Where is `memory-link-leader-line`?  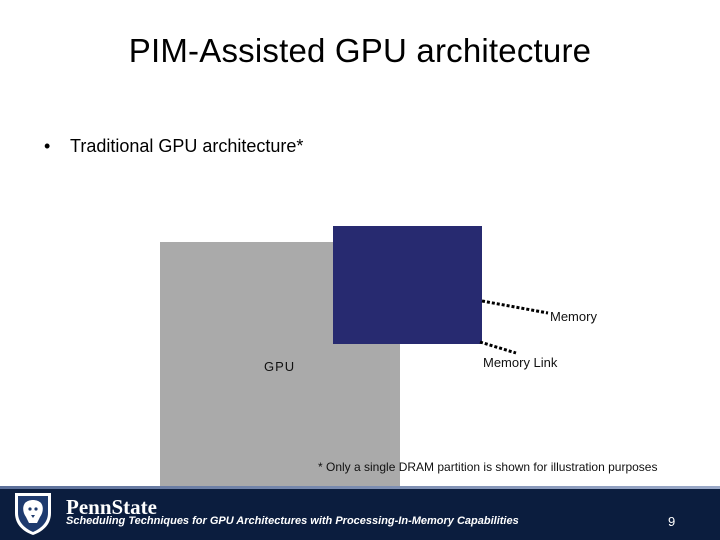 memory-link-leader-line is located at coordinates (498, 347).